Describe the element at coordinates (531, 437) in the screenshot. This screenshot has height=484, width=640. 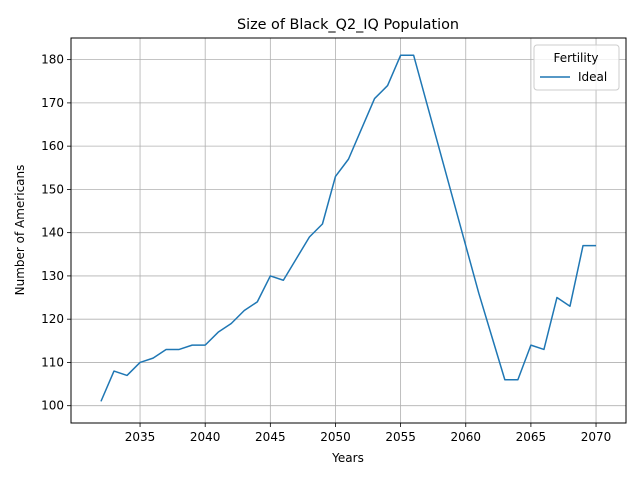
I see `x-tick-label: 2065` at that location.